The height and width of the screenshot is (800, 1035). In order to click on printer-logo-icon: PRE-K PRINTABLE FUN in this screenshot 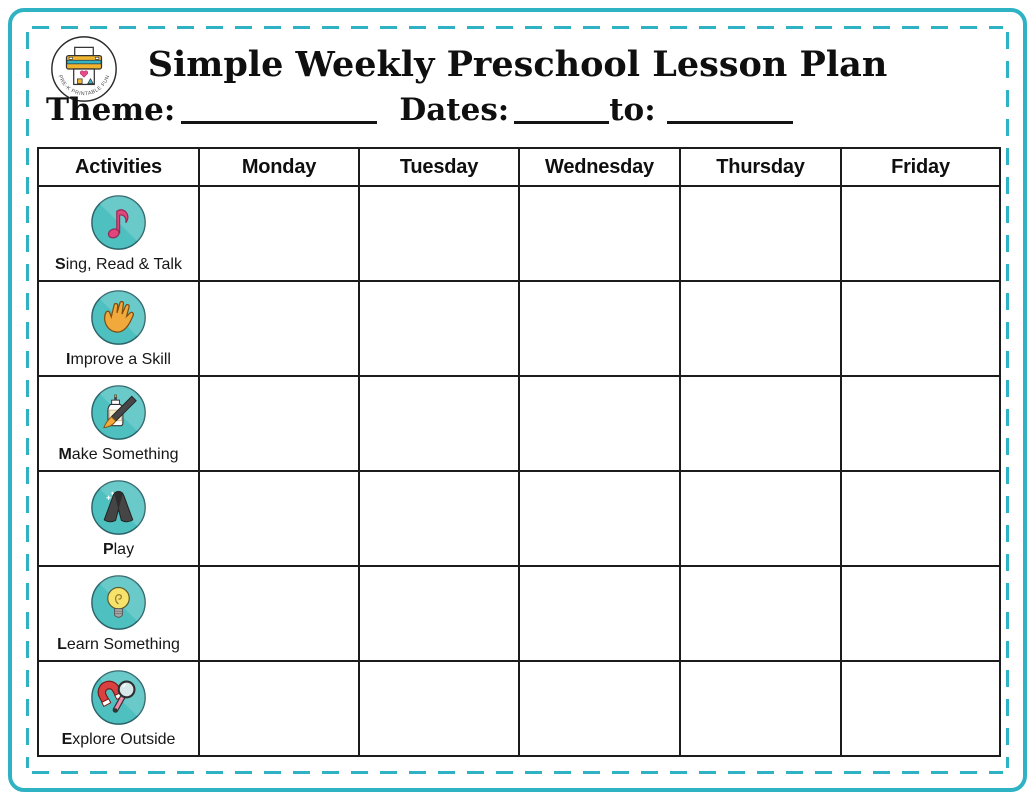, I will do `click(84, 69)`.